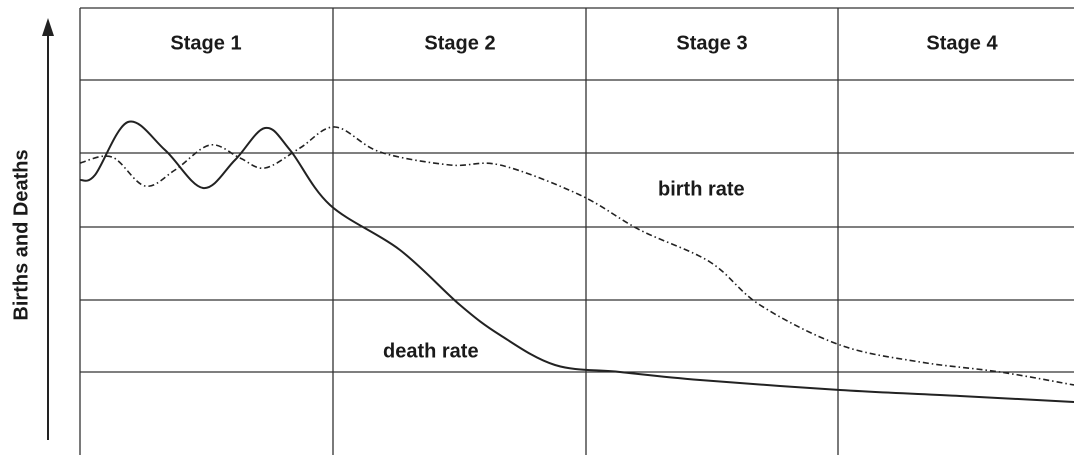 This screenshot has height=459, width=1074. What do you see at coordinates (21, 234) in the screenshot?
I see `axis-label: Births and Deaths` at bounding box center [21, 234].